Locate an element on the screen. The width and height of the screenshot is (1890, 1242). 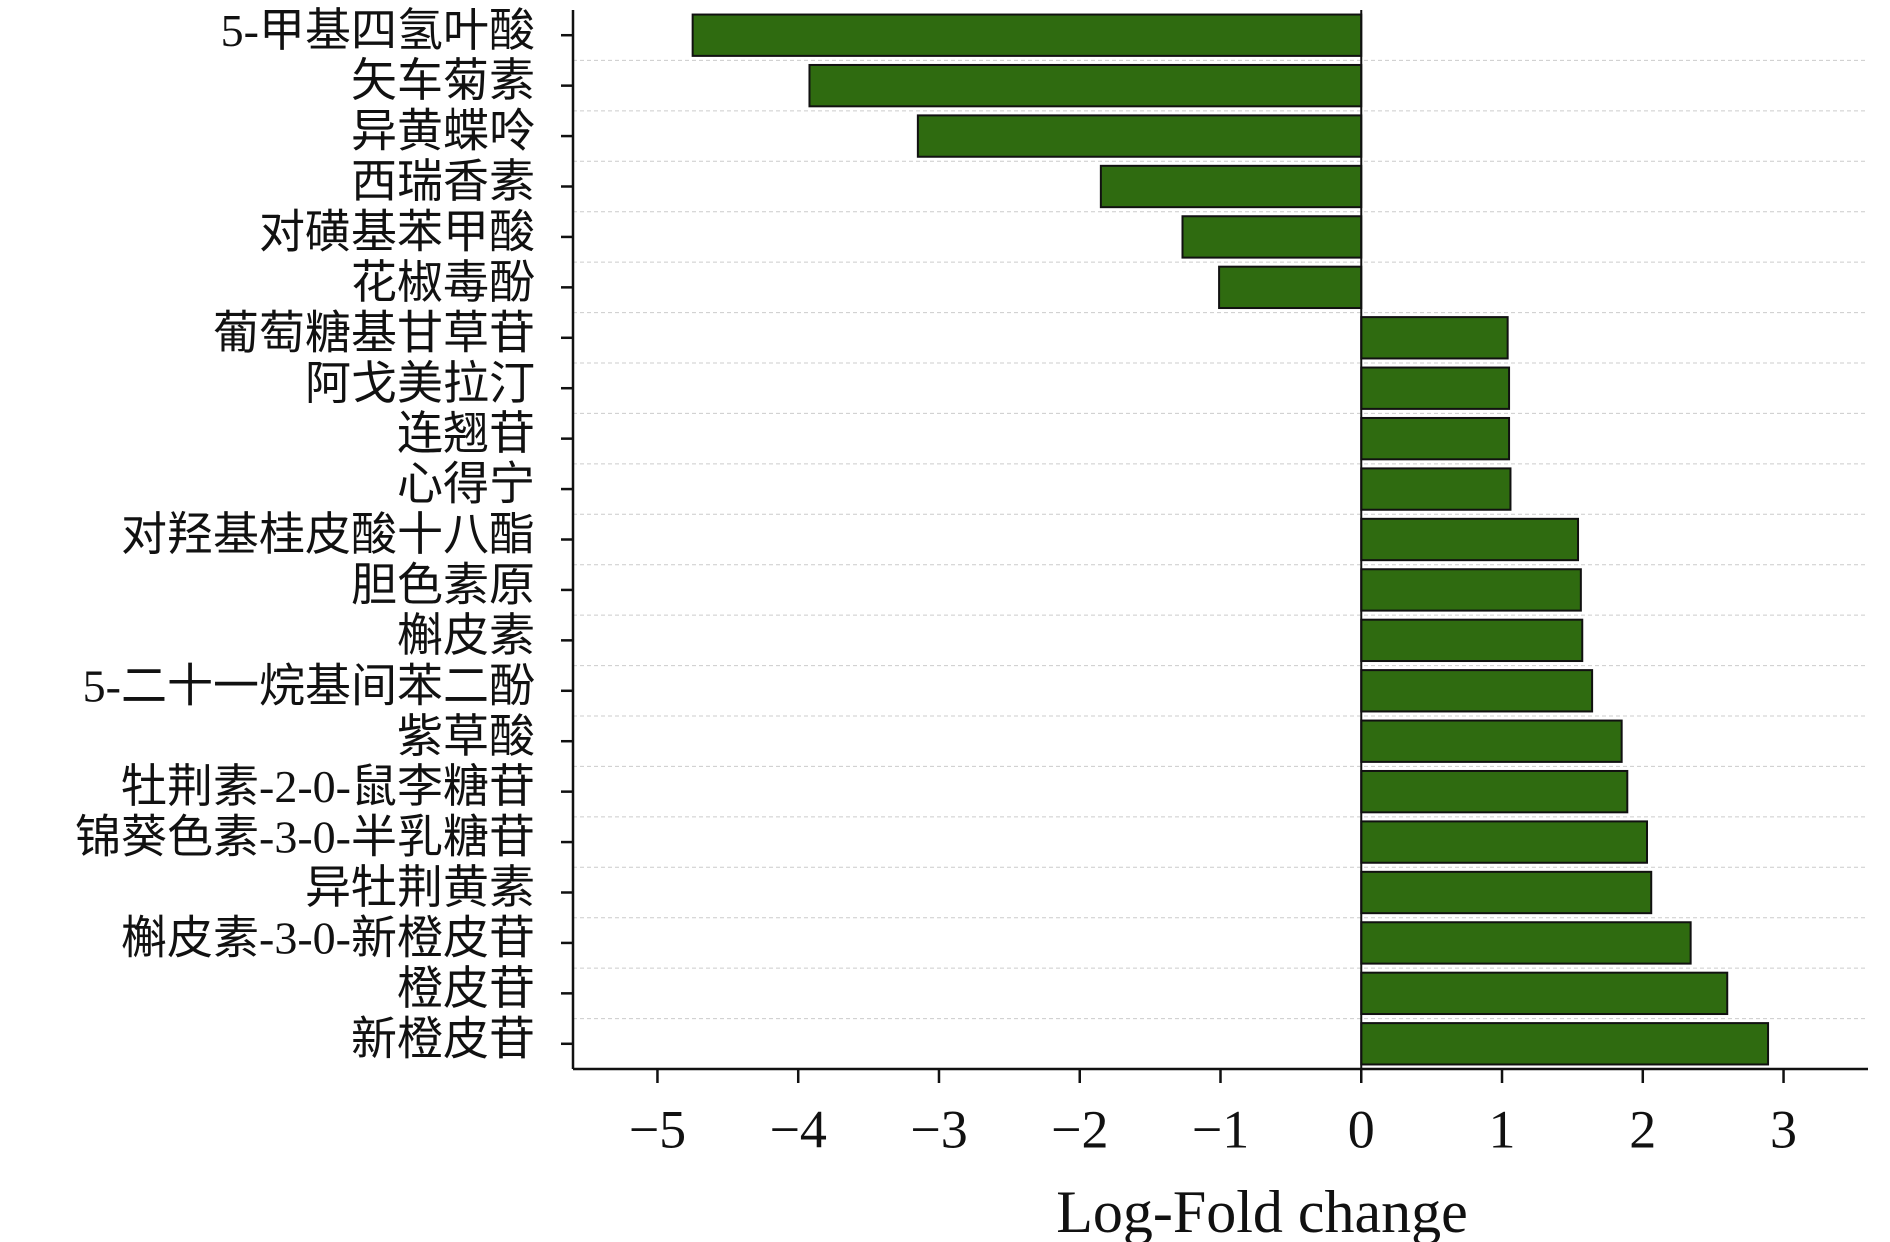
y-tick-label: 橙皮苷 is located at coordinates (466, 988).